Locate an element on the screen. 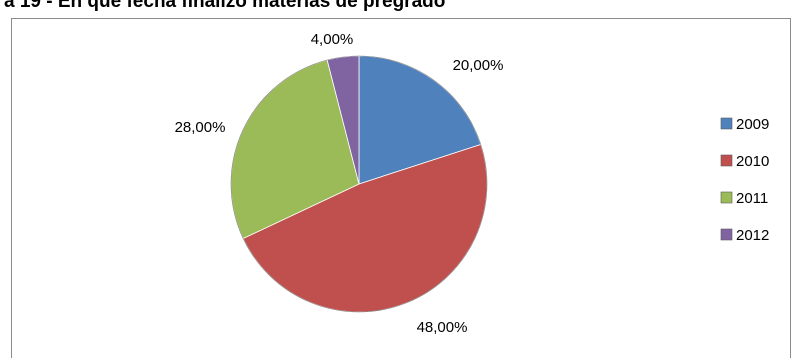 The image size is (792, 358). legend-swatch-2010 is located at coordinates (726, 160).